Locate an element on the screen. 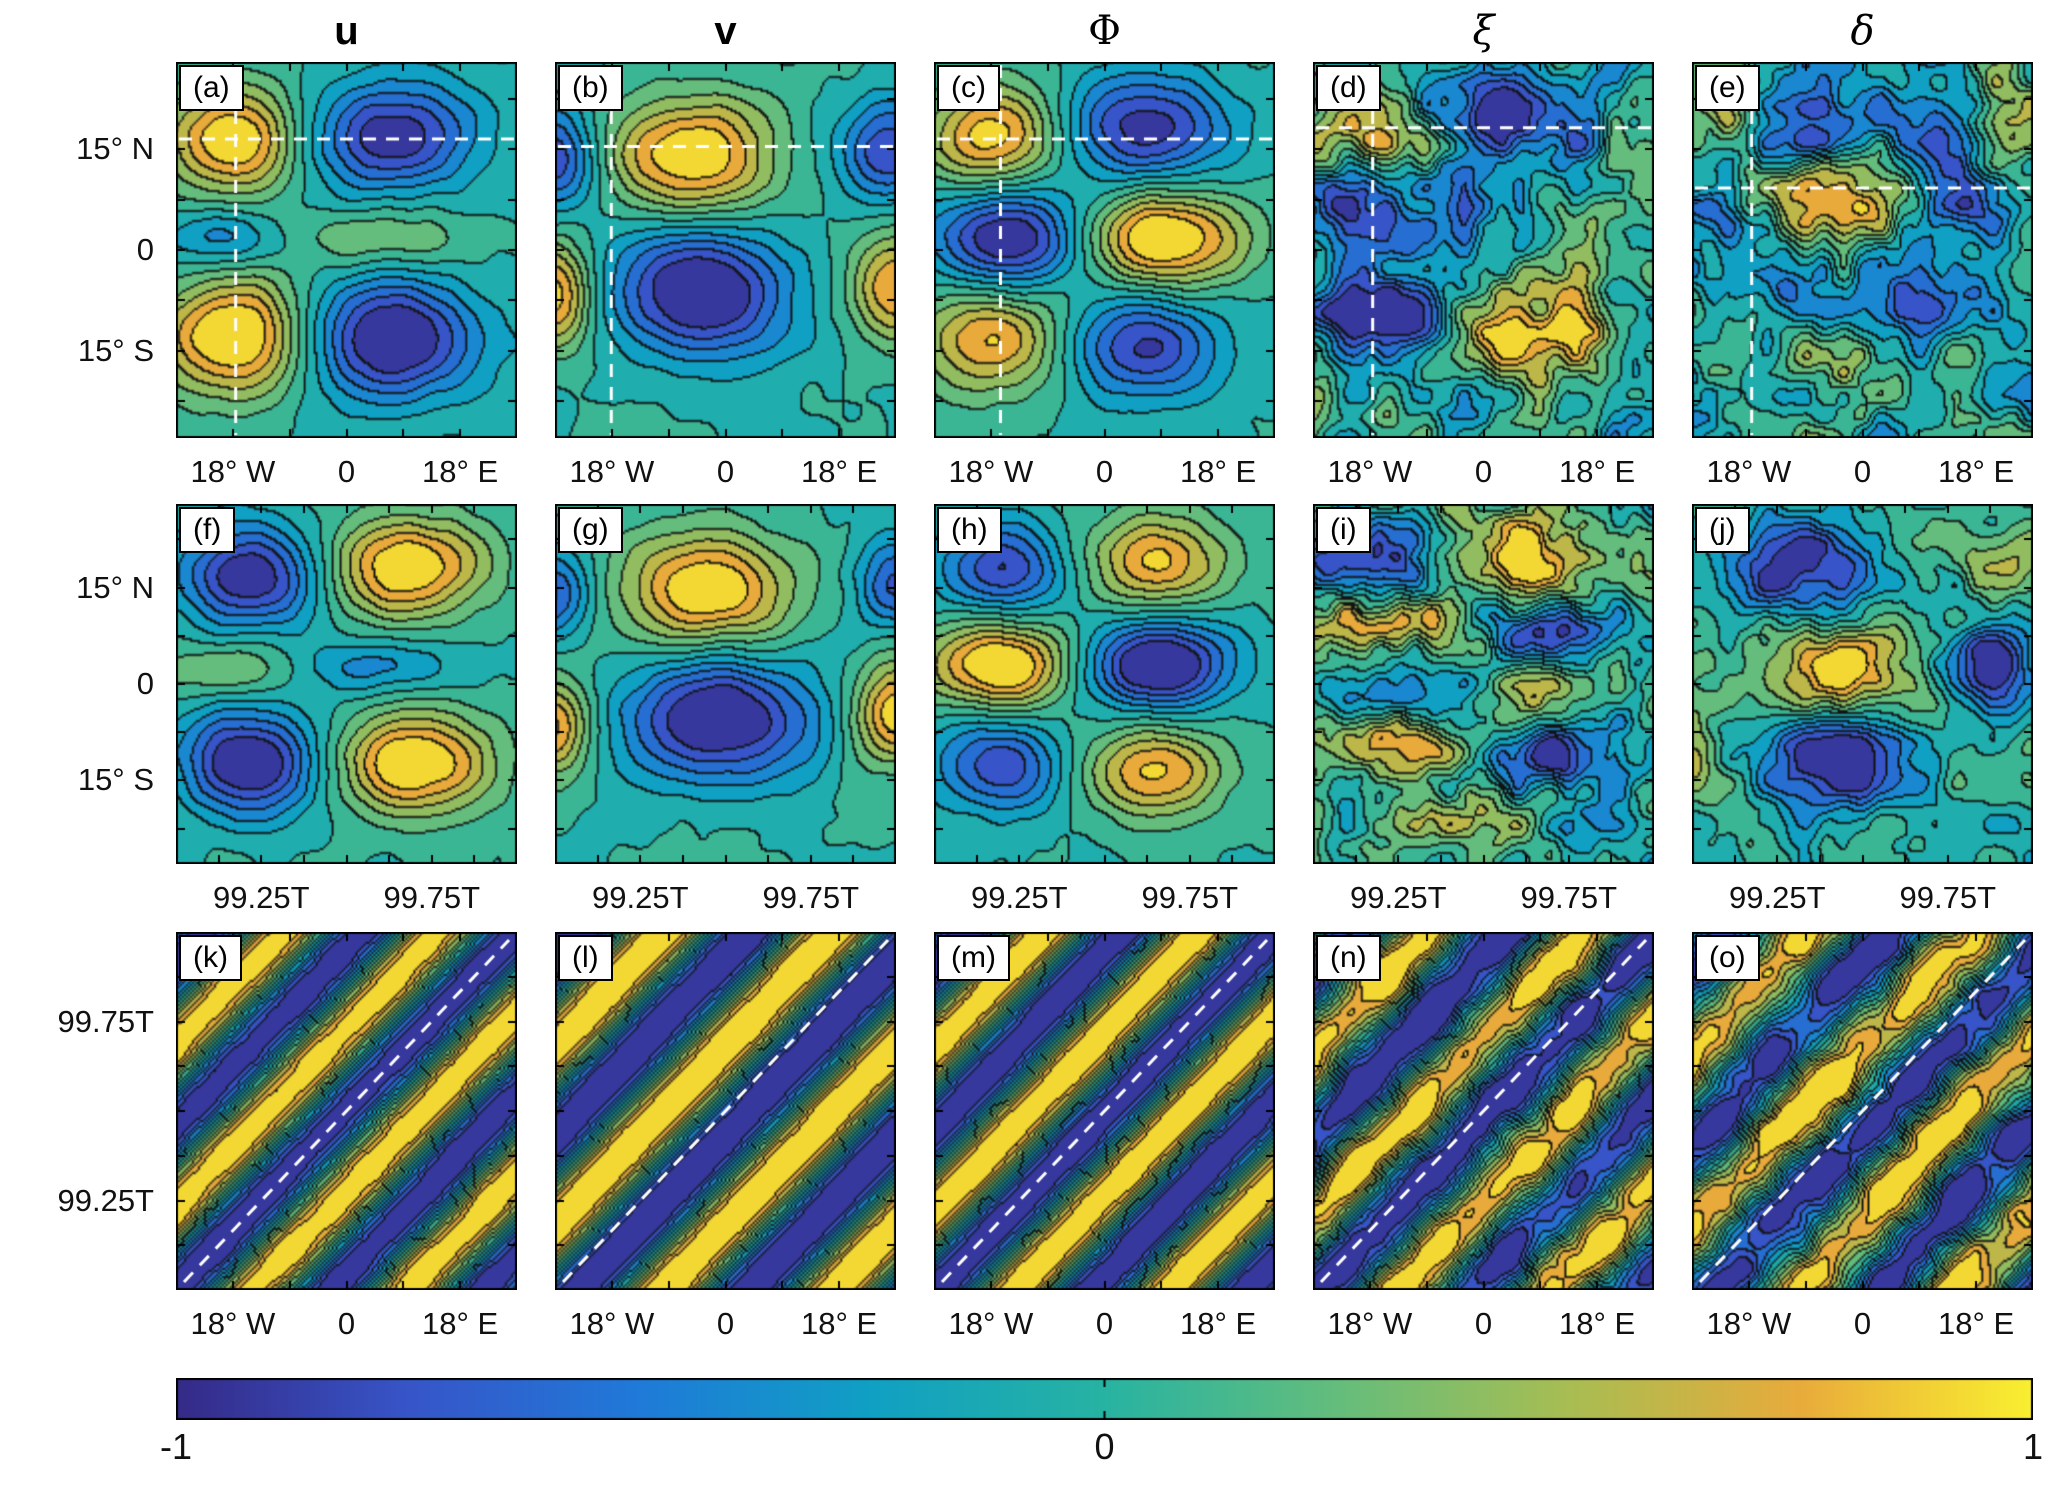 The image size is (2067, 1486). column-header-phi: Φ is located at coordinates (1104, 31).